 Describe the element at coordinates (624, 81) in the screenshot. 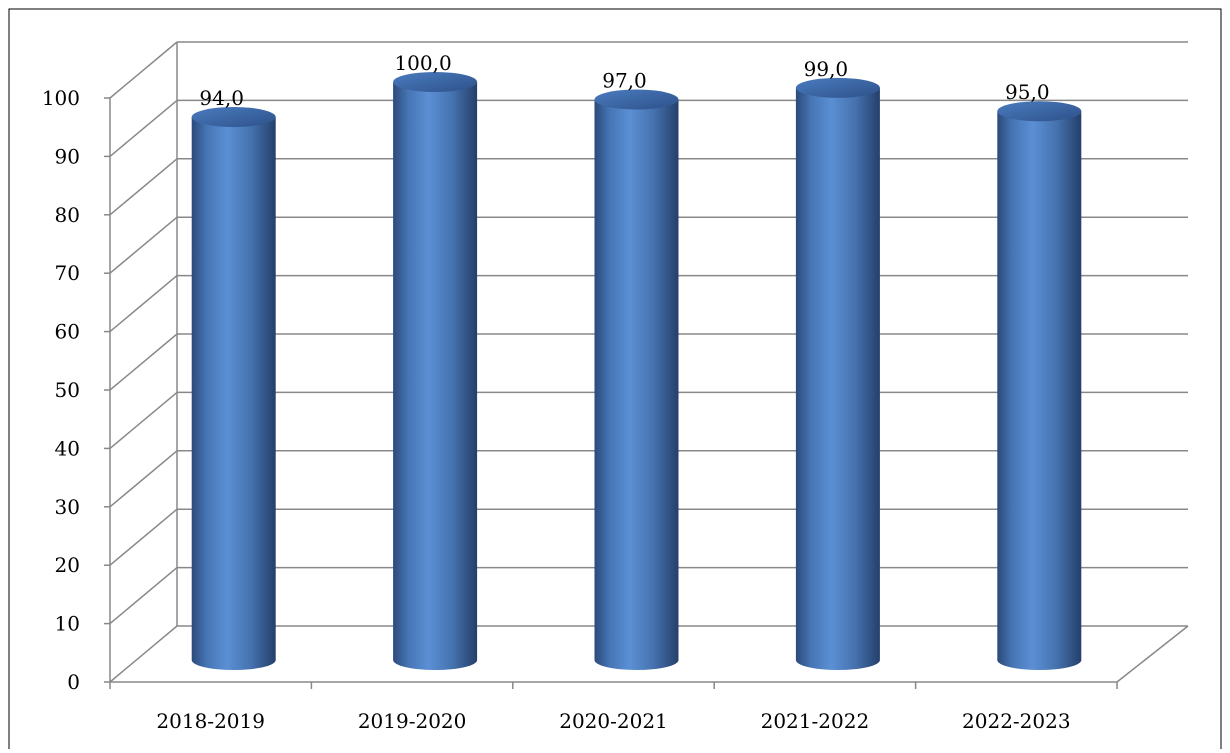

I see `data-label: 97,0` at that location.